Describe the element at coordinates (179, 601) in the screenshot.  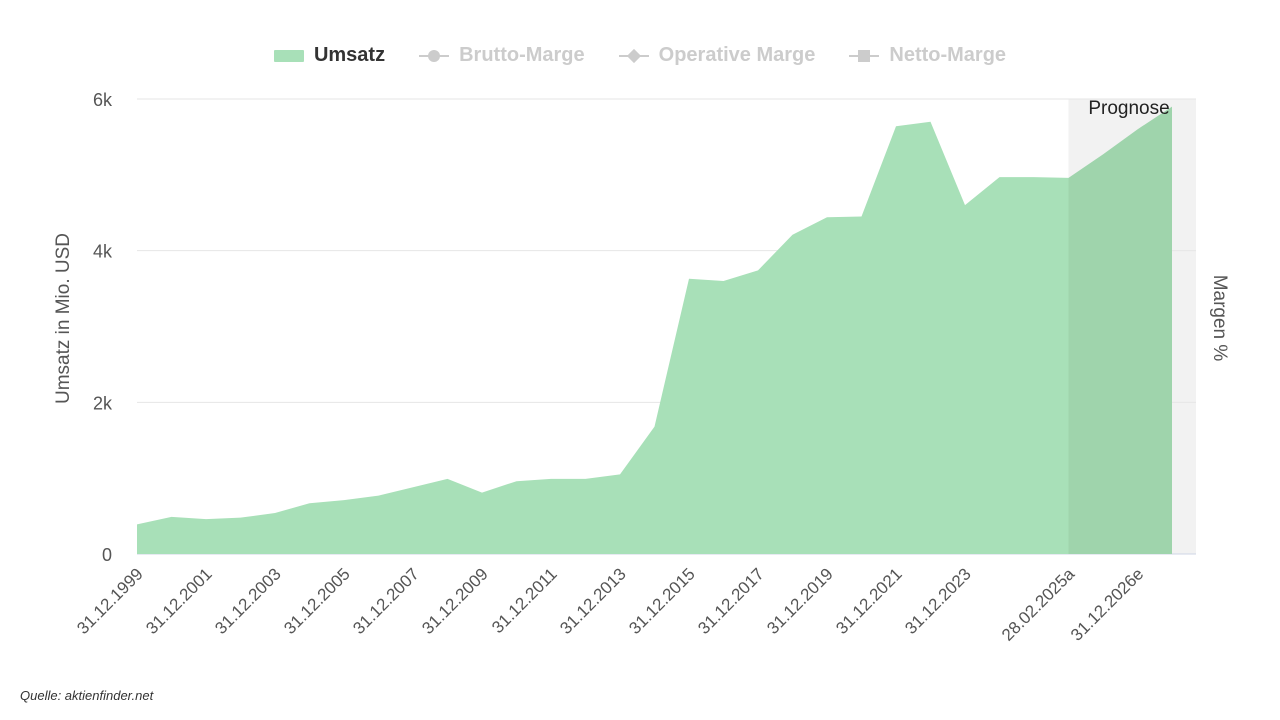
I see `x-tick-label: 31.12.2001` at that location.